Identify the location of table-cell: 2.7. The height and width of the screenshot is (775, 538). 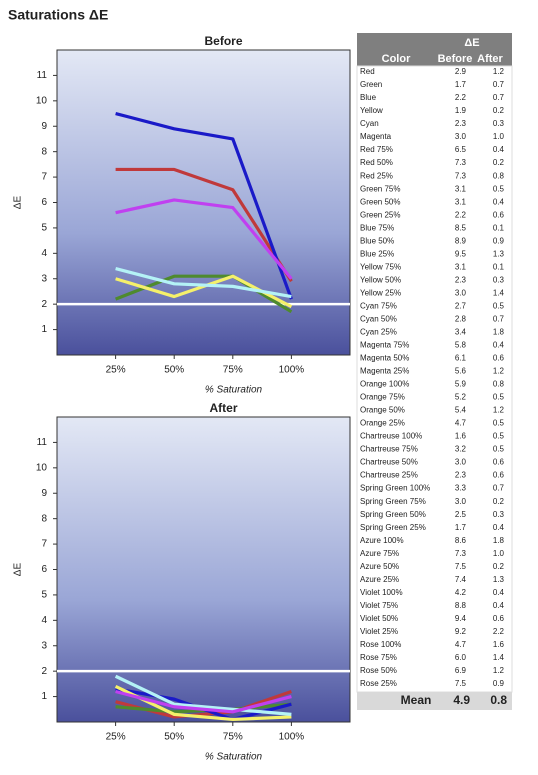
(461, 305).